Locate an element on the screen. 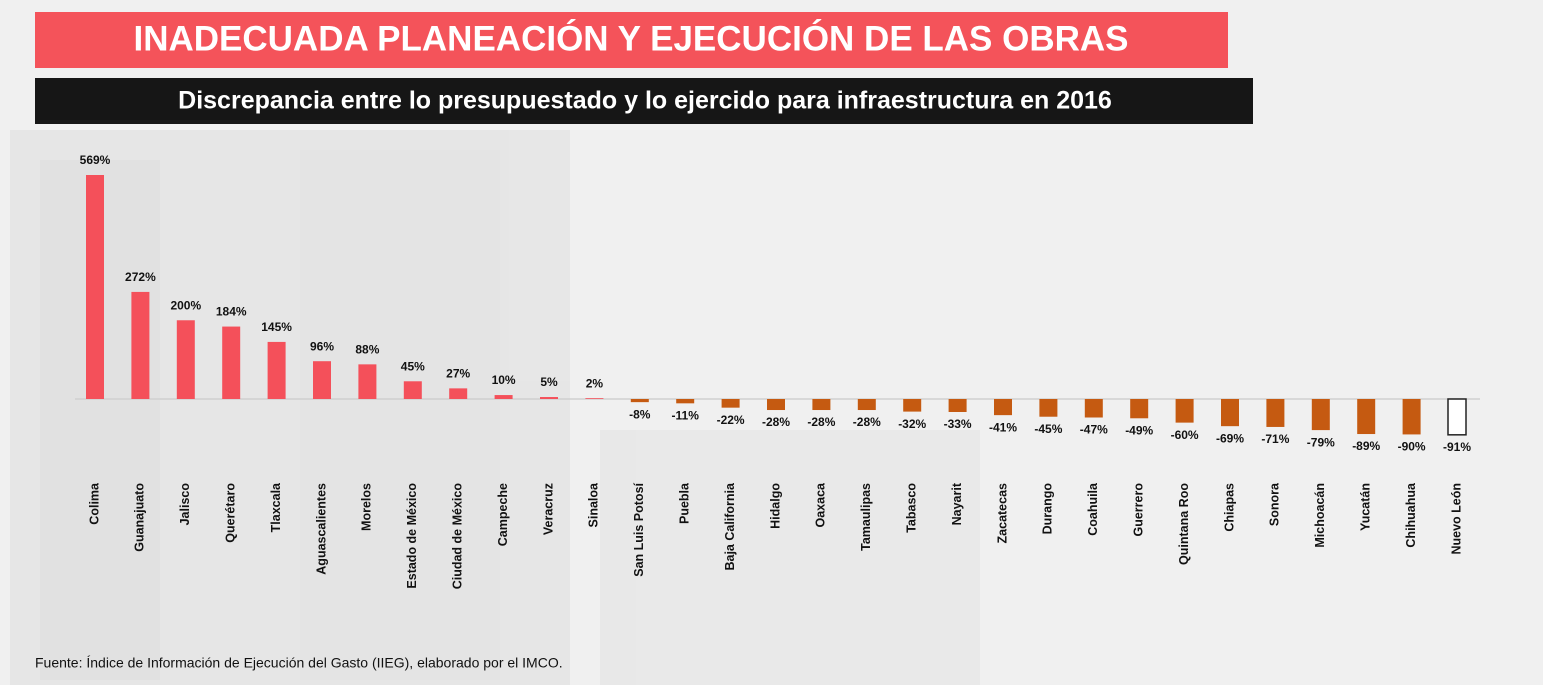 This screenshot has width=1543, height=685. value-label: 184% is located at coordinates (231, 312).